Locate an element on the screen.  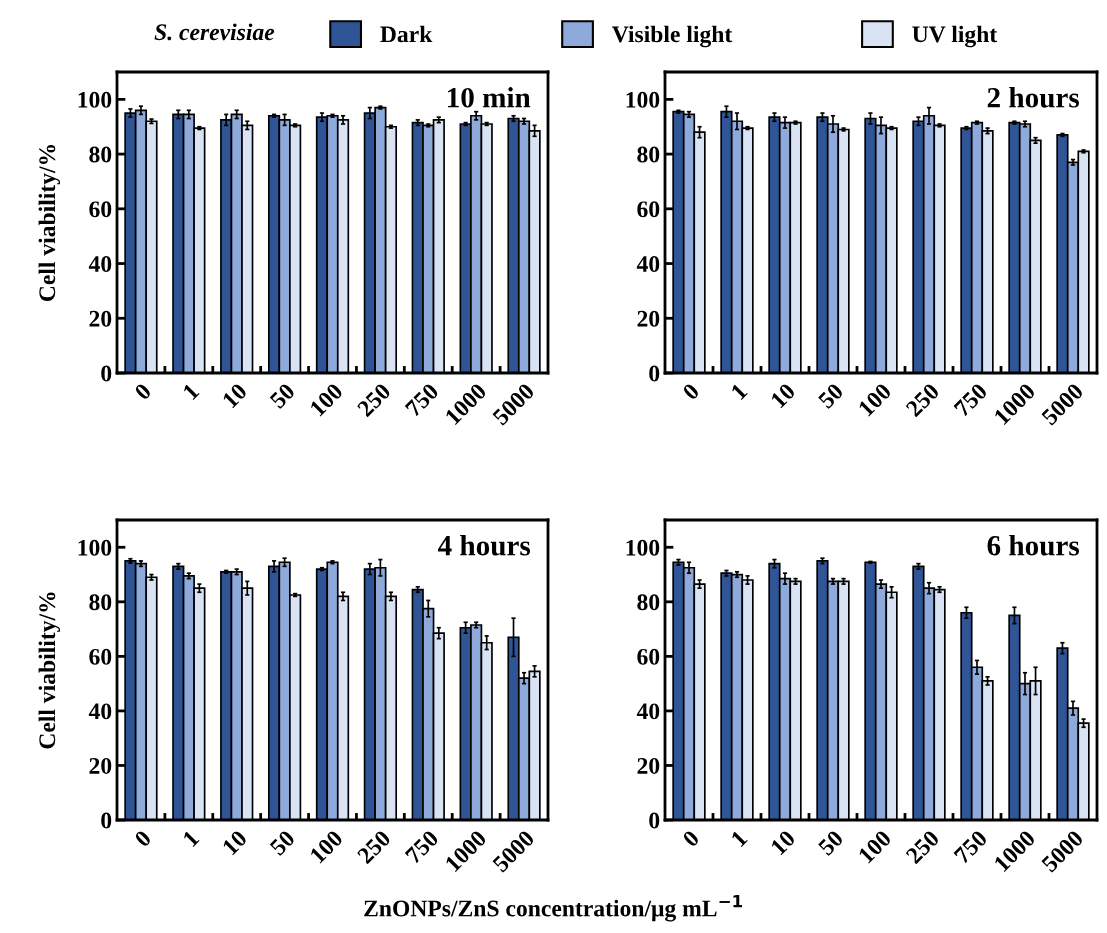
legend-label: Dark is located at coordinates (406, 34).